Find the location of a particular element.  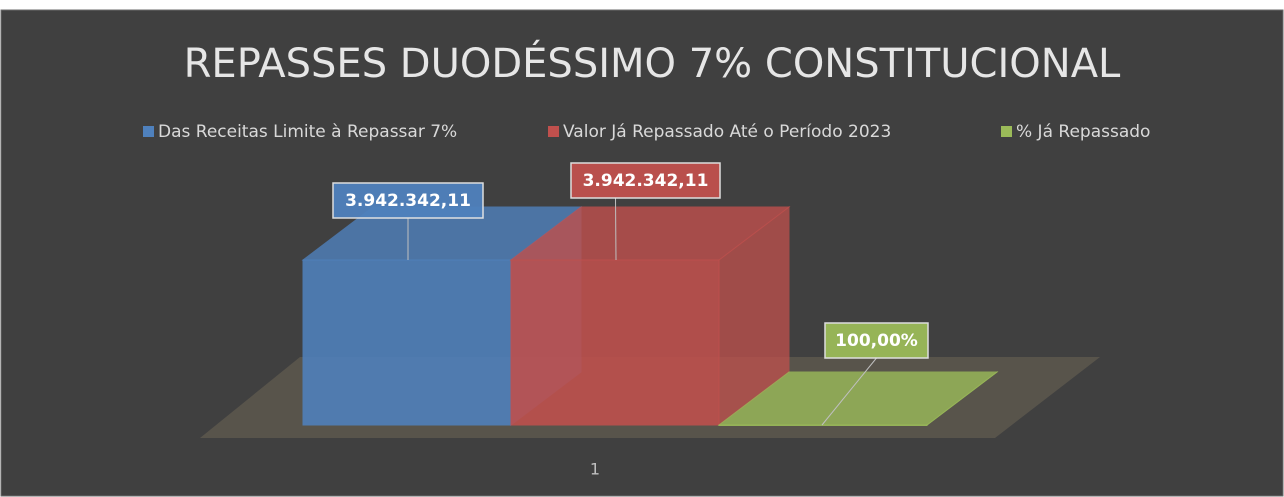

data-label: 100,00% is located at coordinates (876, 341).